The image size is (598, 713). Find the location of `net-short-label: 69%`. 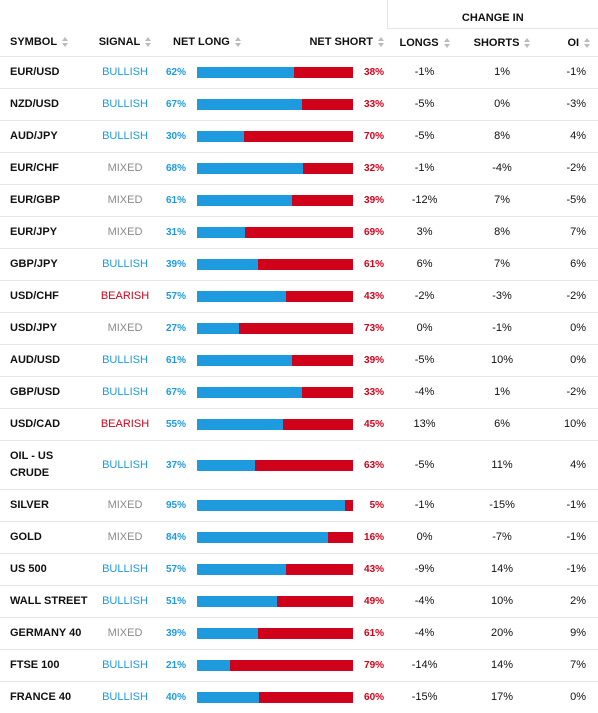

net-short-label: 69% is located at coordinates (370, 233).